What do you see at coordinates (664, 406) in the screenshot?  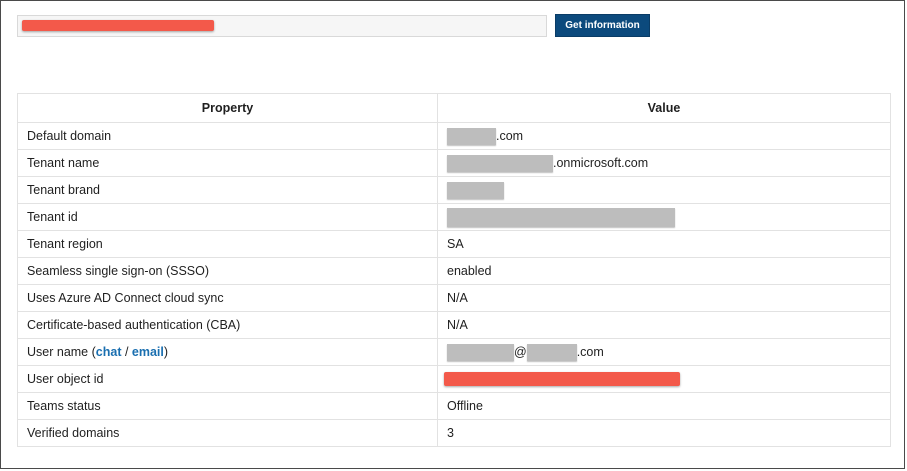 I see `value-teams-status: Offline` at bounding box center [664, 406].